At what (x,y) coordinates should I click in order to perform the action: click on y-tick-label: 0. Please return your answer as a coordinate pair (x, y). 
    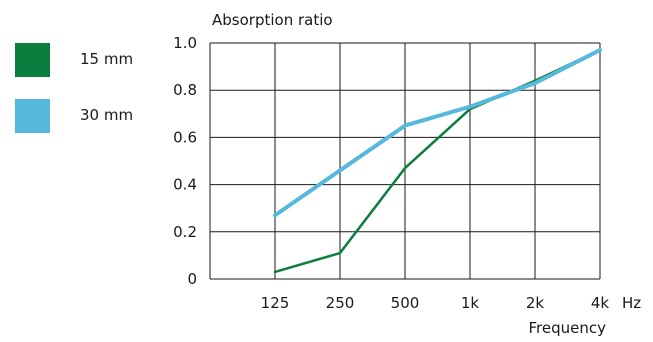
    Looking at the image, I should click on (192, 279).